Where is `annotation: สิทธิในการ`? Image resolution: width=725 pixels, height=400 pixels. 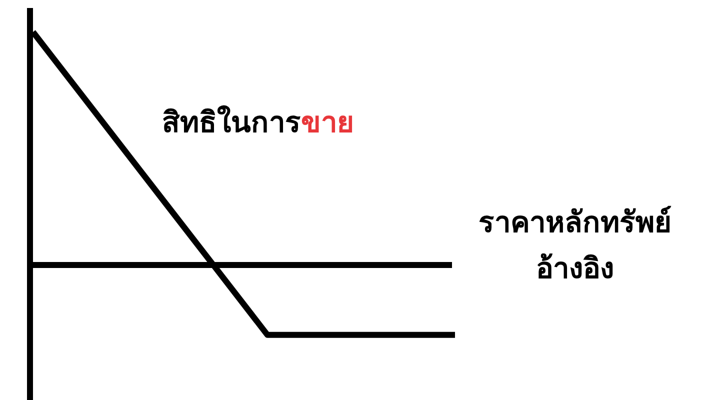
annotation: สิทธิในการ is located at coordinates (231, 122).